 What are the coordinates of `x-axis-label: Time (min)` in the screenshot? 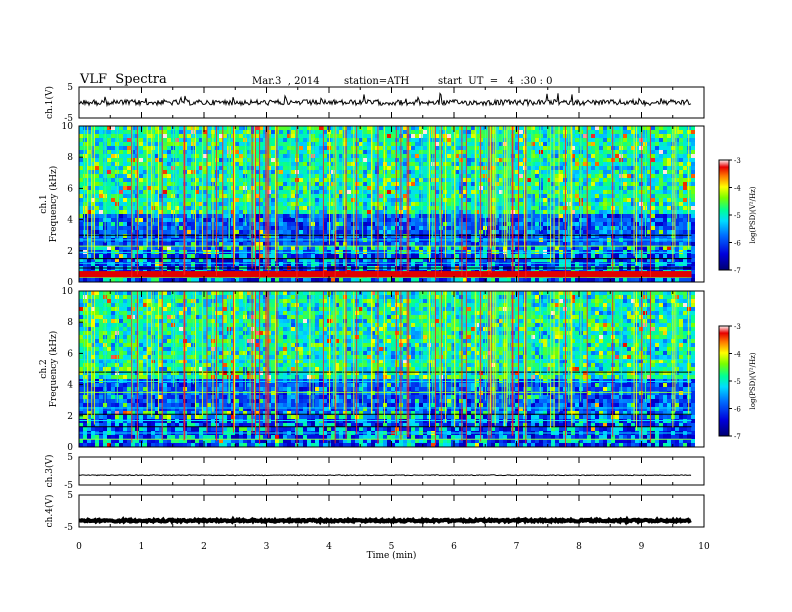 It's located at (392, 555).